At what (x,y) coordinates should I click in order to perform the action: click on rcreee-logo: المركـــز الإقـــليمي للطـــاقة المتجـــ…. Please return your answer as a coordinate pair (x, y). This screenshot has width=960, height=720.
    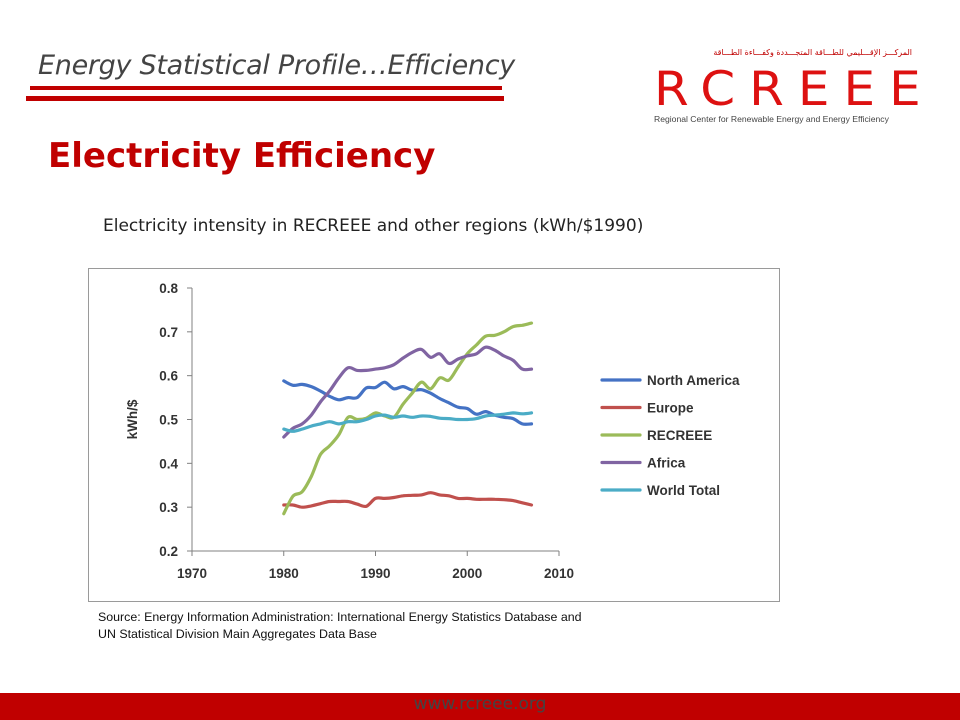
    Looking at the image, I should click on (785, 88).